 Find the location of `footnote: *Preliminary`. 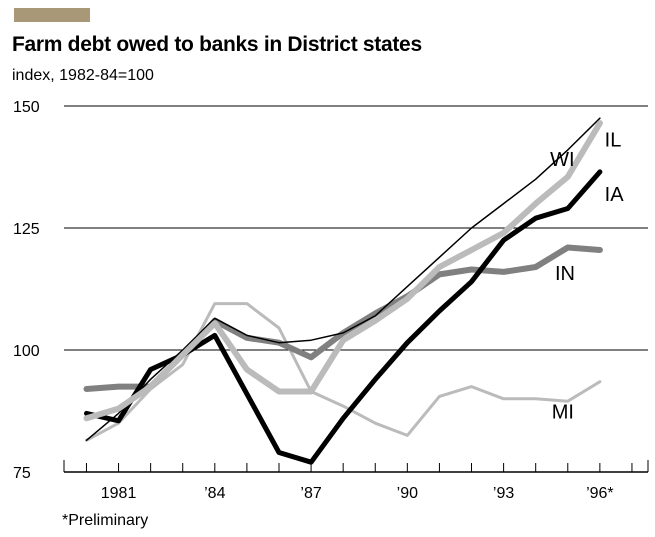

footnote: *Preliminary is located at coordinates (105, 520).